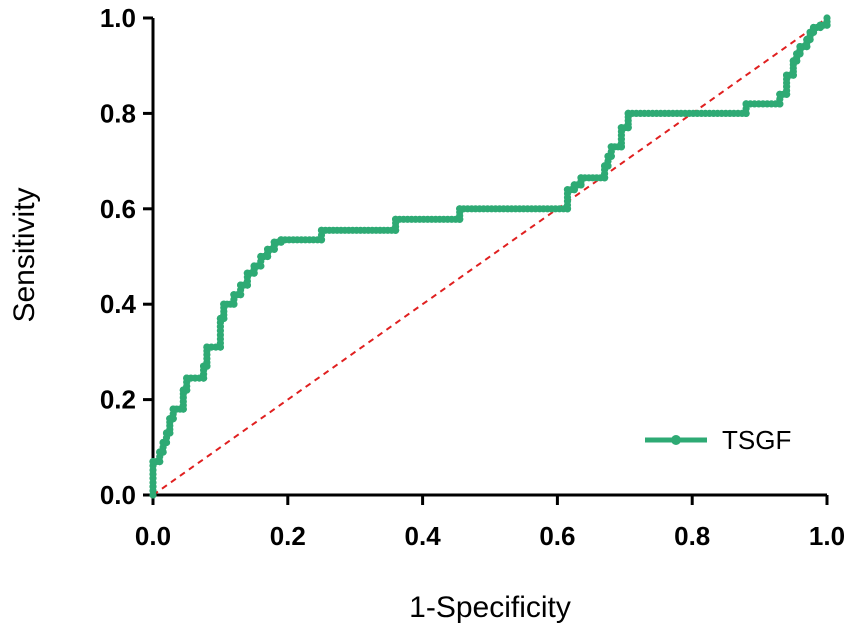  Describe the element at coordinates (827, 18) in the screenshot. I see `tsgf-point` at that location.